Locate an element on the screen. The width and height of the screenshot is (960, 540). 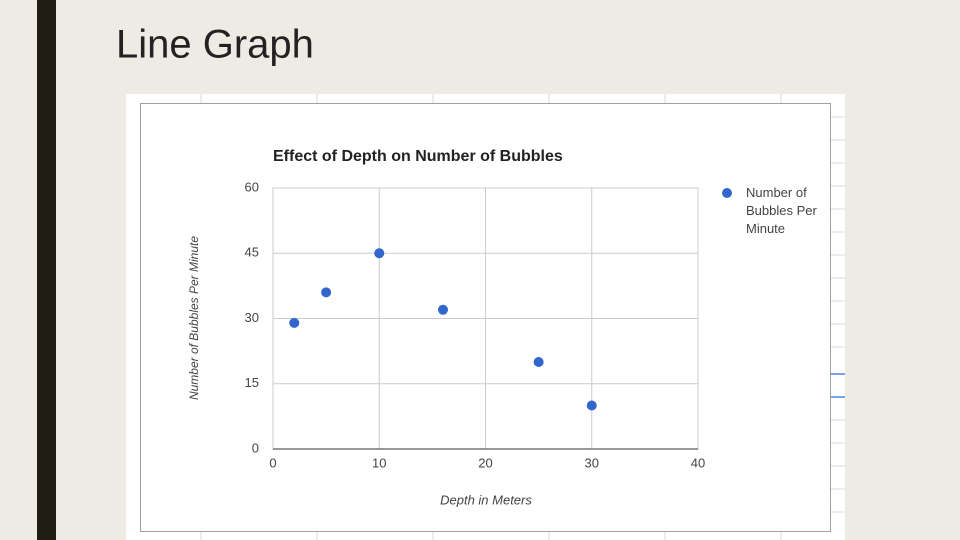
legend-label: Number of Bubbles Per Minute is located at coordinates (781, 210).